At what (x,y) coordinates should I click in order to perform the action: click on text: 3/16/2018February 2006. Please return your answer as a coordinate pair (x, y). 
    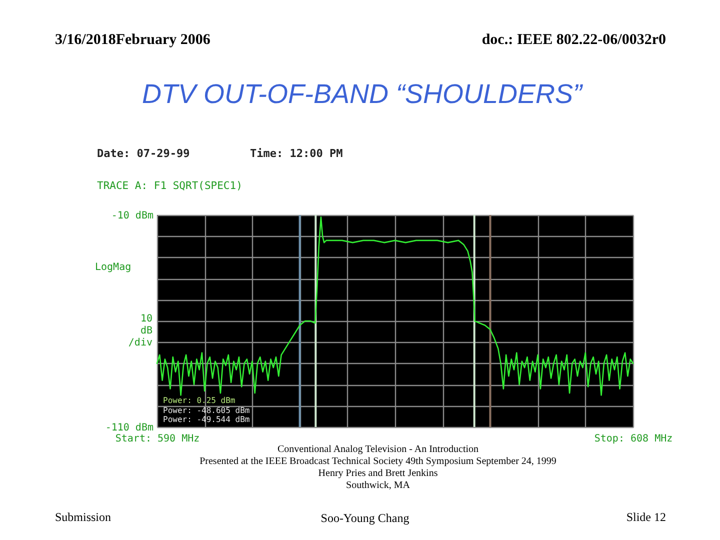
    Looking at the image, I should click on (133, 40).